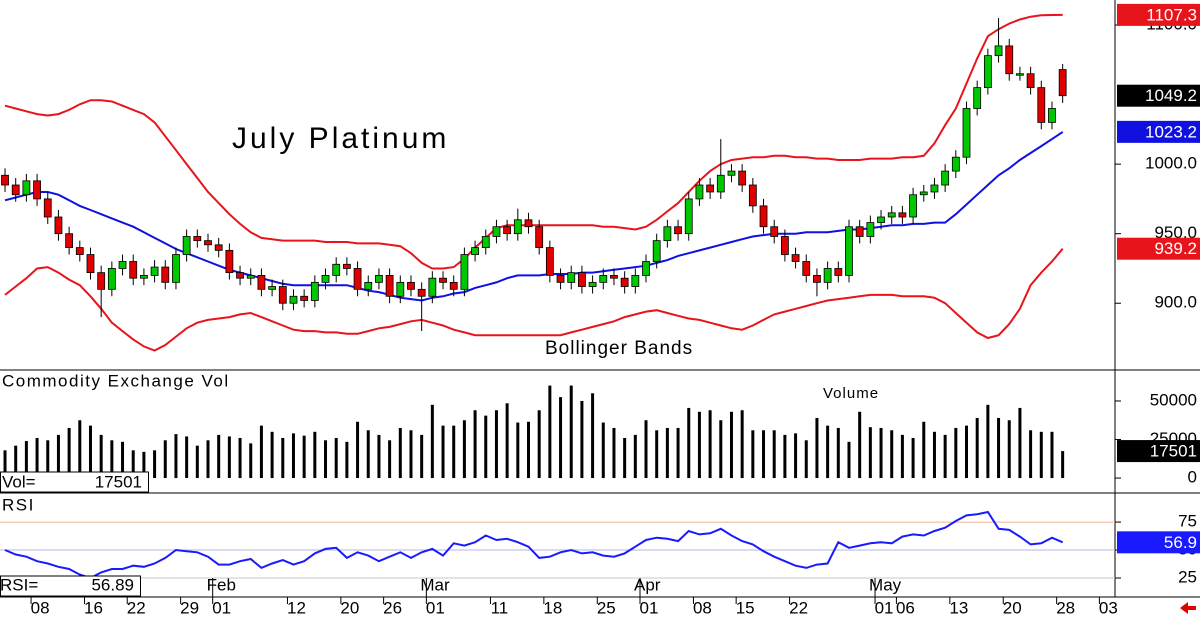 The image size is (1200, 619). I want to click on value-box-label: 56.9, so click(1180, 542).